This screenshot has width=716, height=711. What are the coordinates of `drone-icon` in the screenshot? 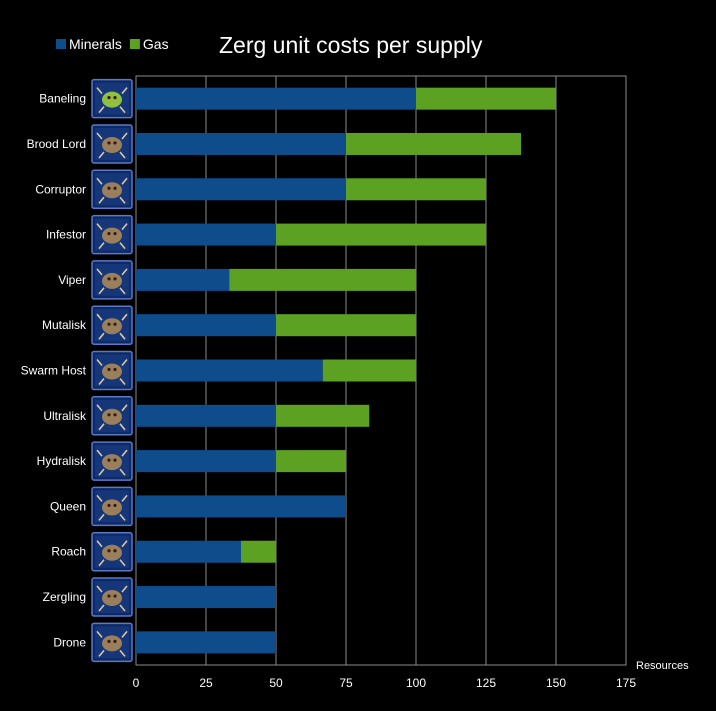 It's located at (112, 642).